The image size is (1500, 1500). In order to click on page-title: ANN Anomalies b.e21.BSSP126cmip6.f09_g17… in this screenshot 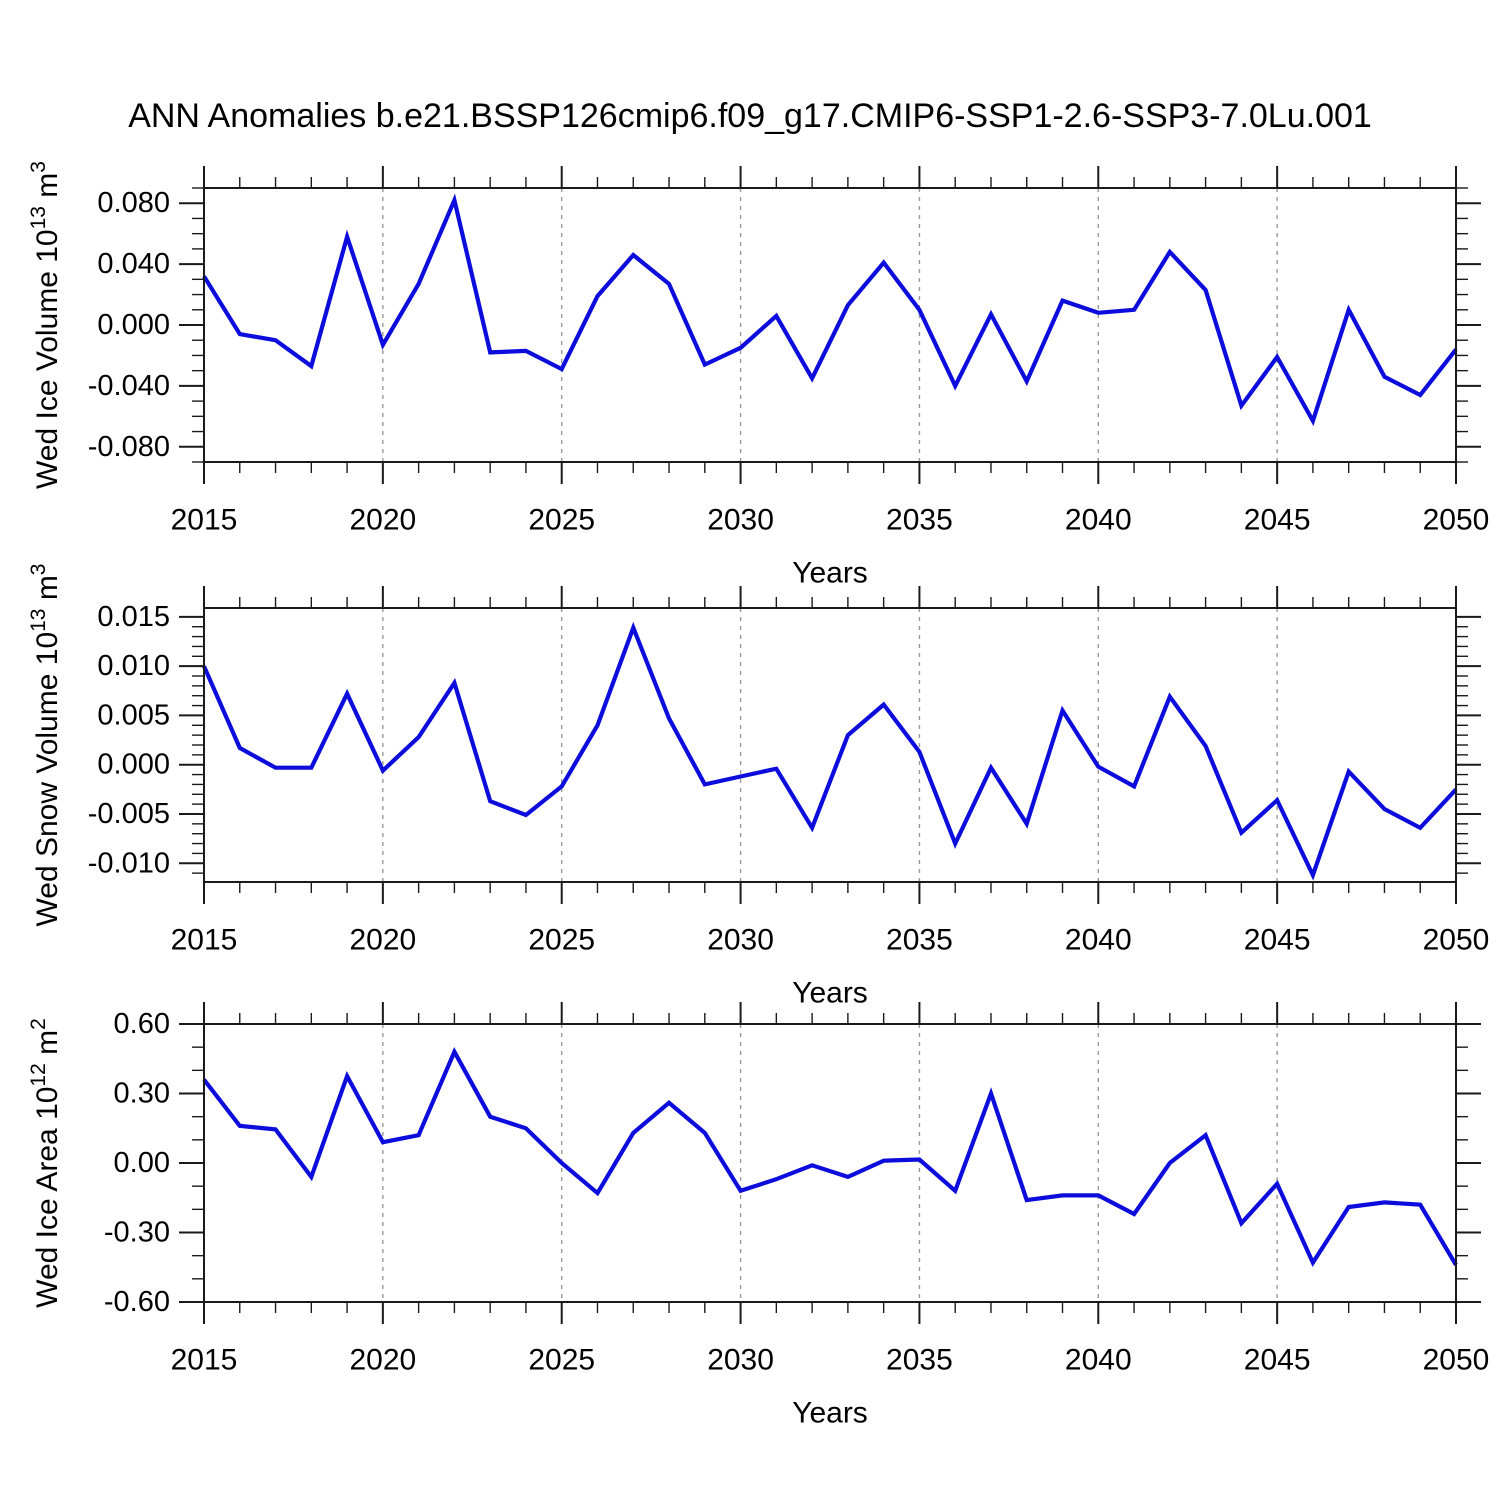, I will do `click(750, 116)`.